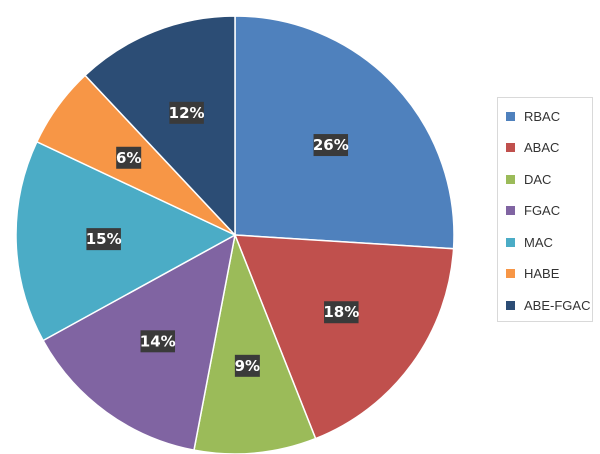 The width and height of the screenshot is (600, 454). I want to click on data-label-text: 26%, so click(331, 145).